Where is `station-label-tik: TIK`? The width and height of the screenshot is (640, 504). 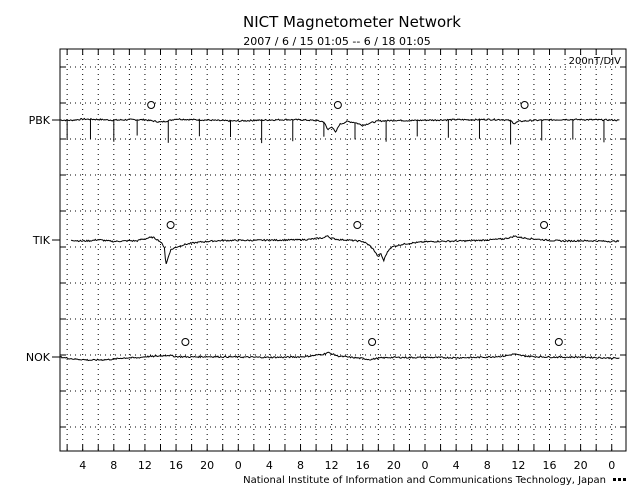 station-label-tik: TIK is located at coordinates (41, 240).